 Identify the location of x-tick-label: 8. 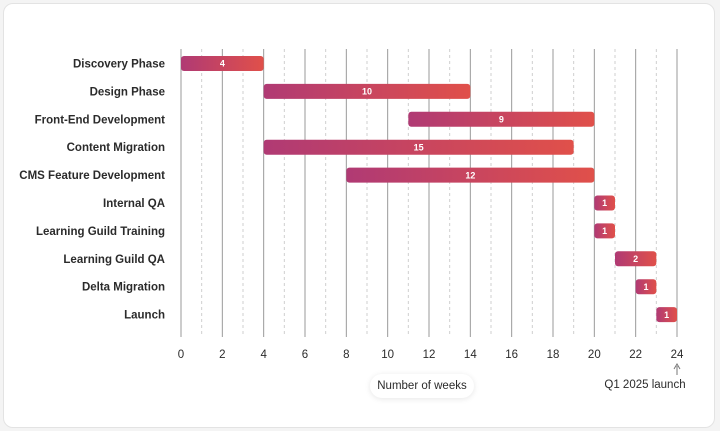
(346, 355).